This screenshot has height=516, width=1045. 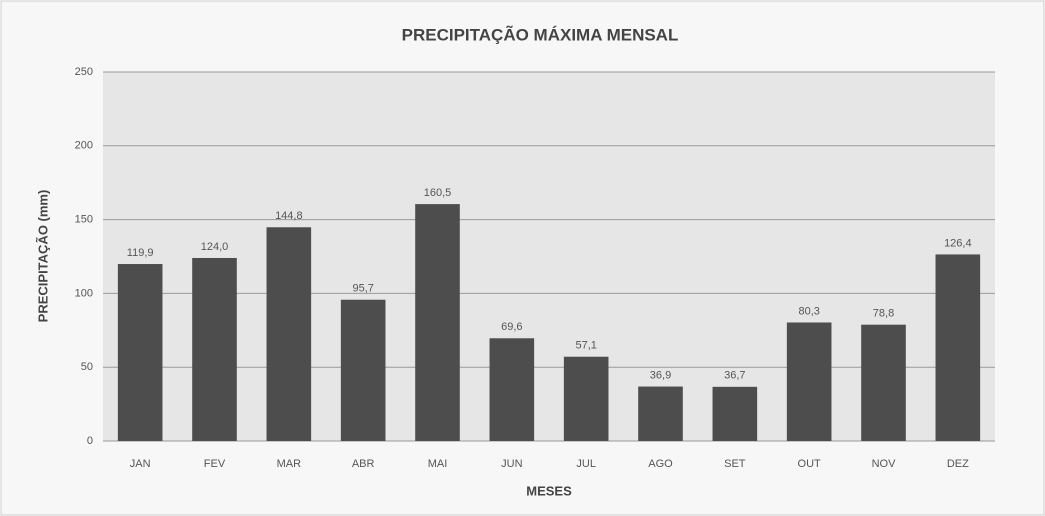 What do you see at coordinates (362, 289) in the screenshot?
I see `value-label: 95,7` at bounding box center [362, 289].